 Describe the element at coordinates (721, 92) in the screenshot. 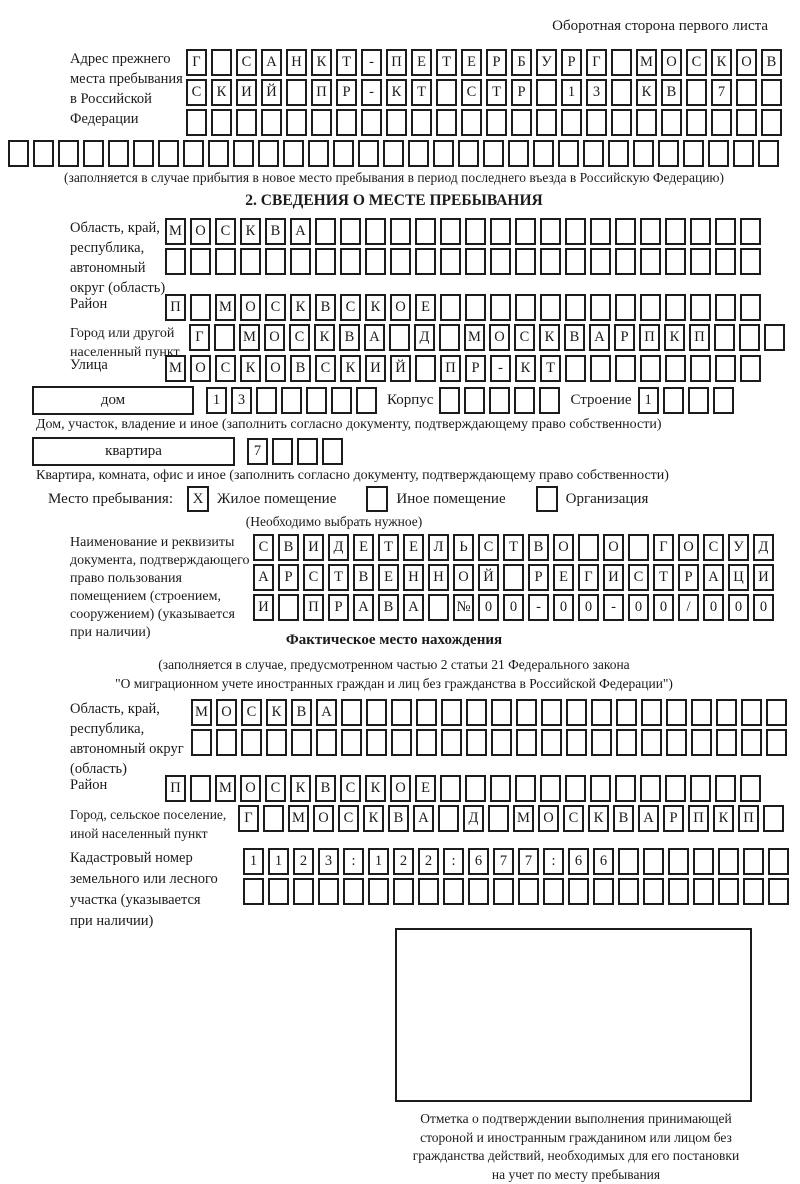

I see `form-cell: 7` at that location.